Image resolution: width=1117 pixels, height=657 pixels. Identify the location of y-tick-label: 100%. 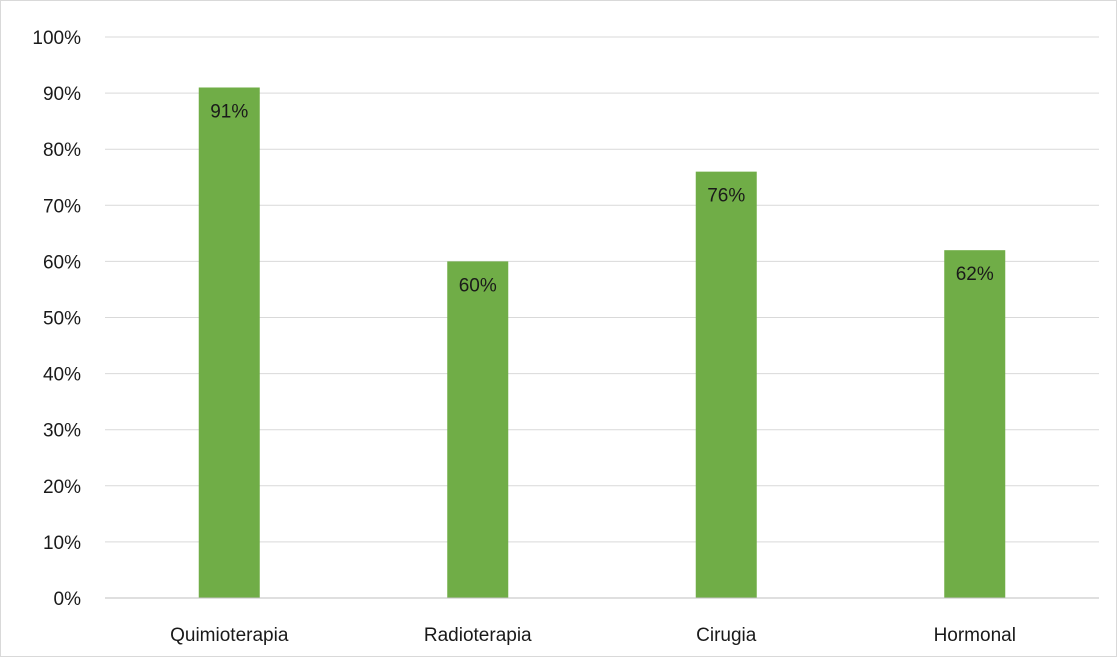
(56, 38).